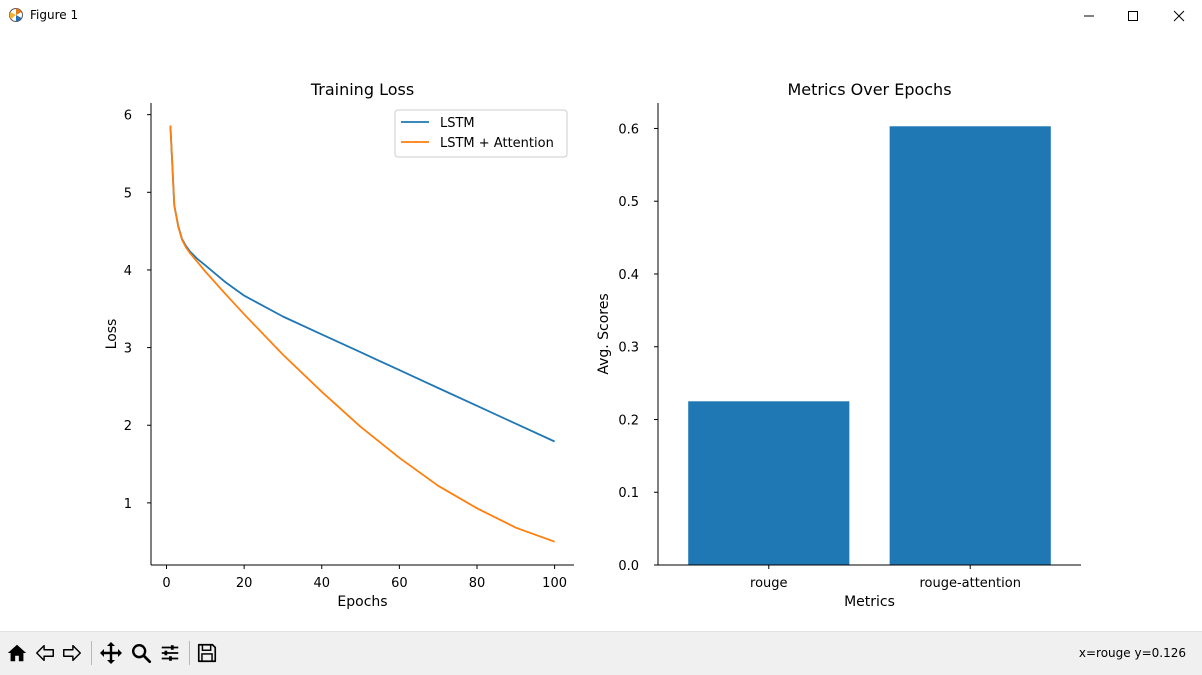 The width and height of the screenshot is (1202, 675). What do you see at coordinates (1132, 653) in the screenshot?
I see `coordinate-readout: x=rouge y=0.126` at bounding box center [1132, 653].